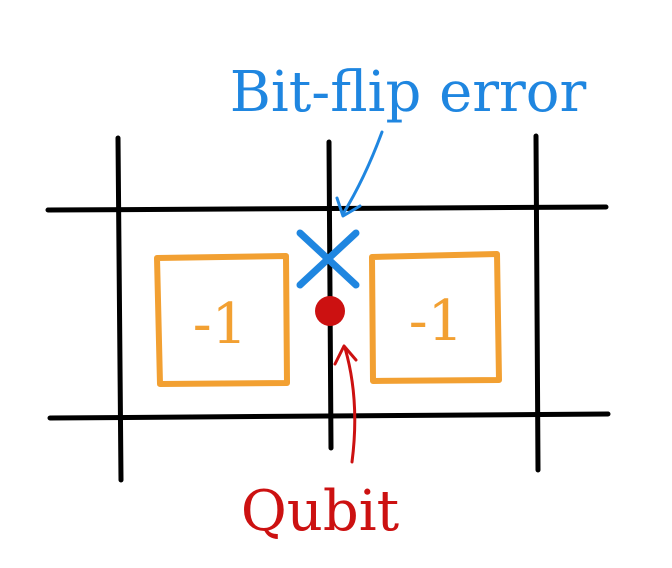  Describe the element at coordinates (320, 511) in the screenshot. I see `qubit-label: Qubit` at that location.